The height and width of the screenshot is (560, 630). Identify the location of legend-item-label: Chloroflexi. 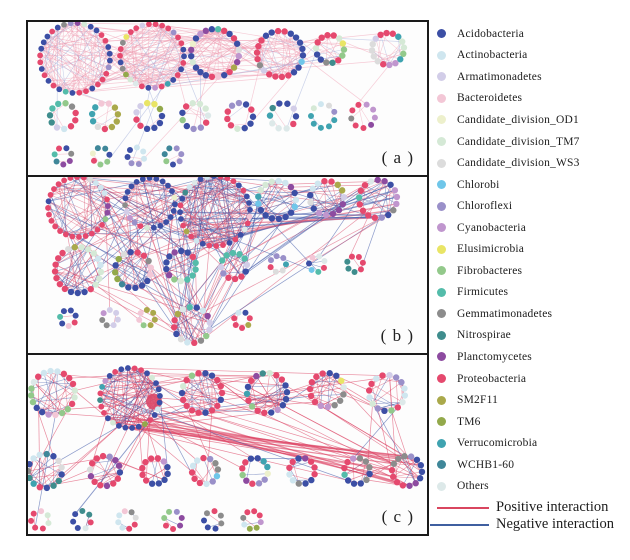
(485, 206).